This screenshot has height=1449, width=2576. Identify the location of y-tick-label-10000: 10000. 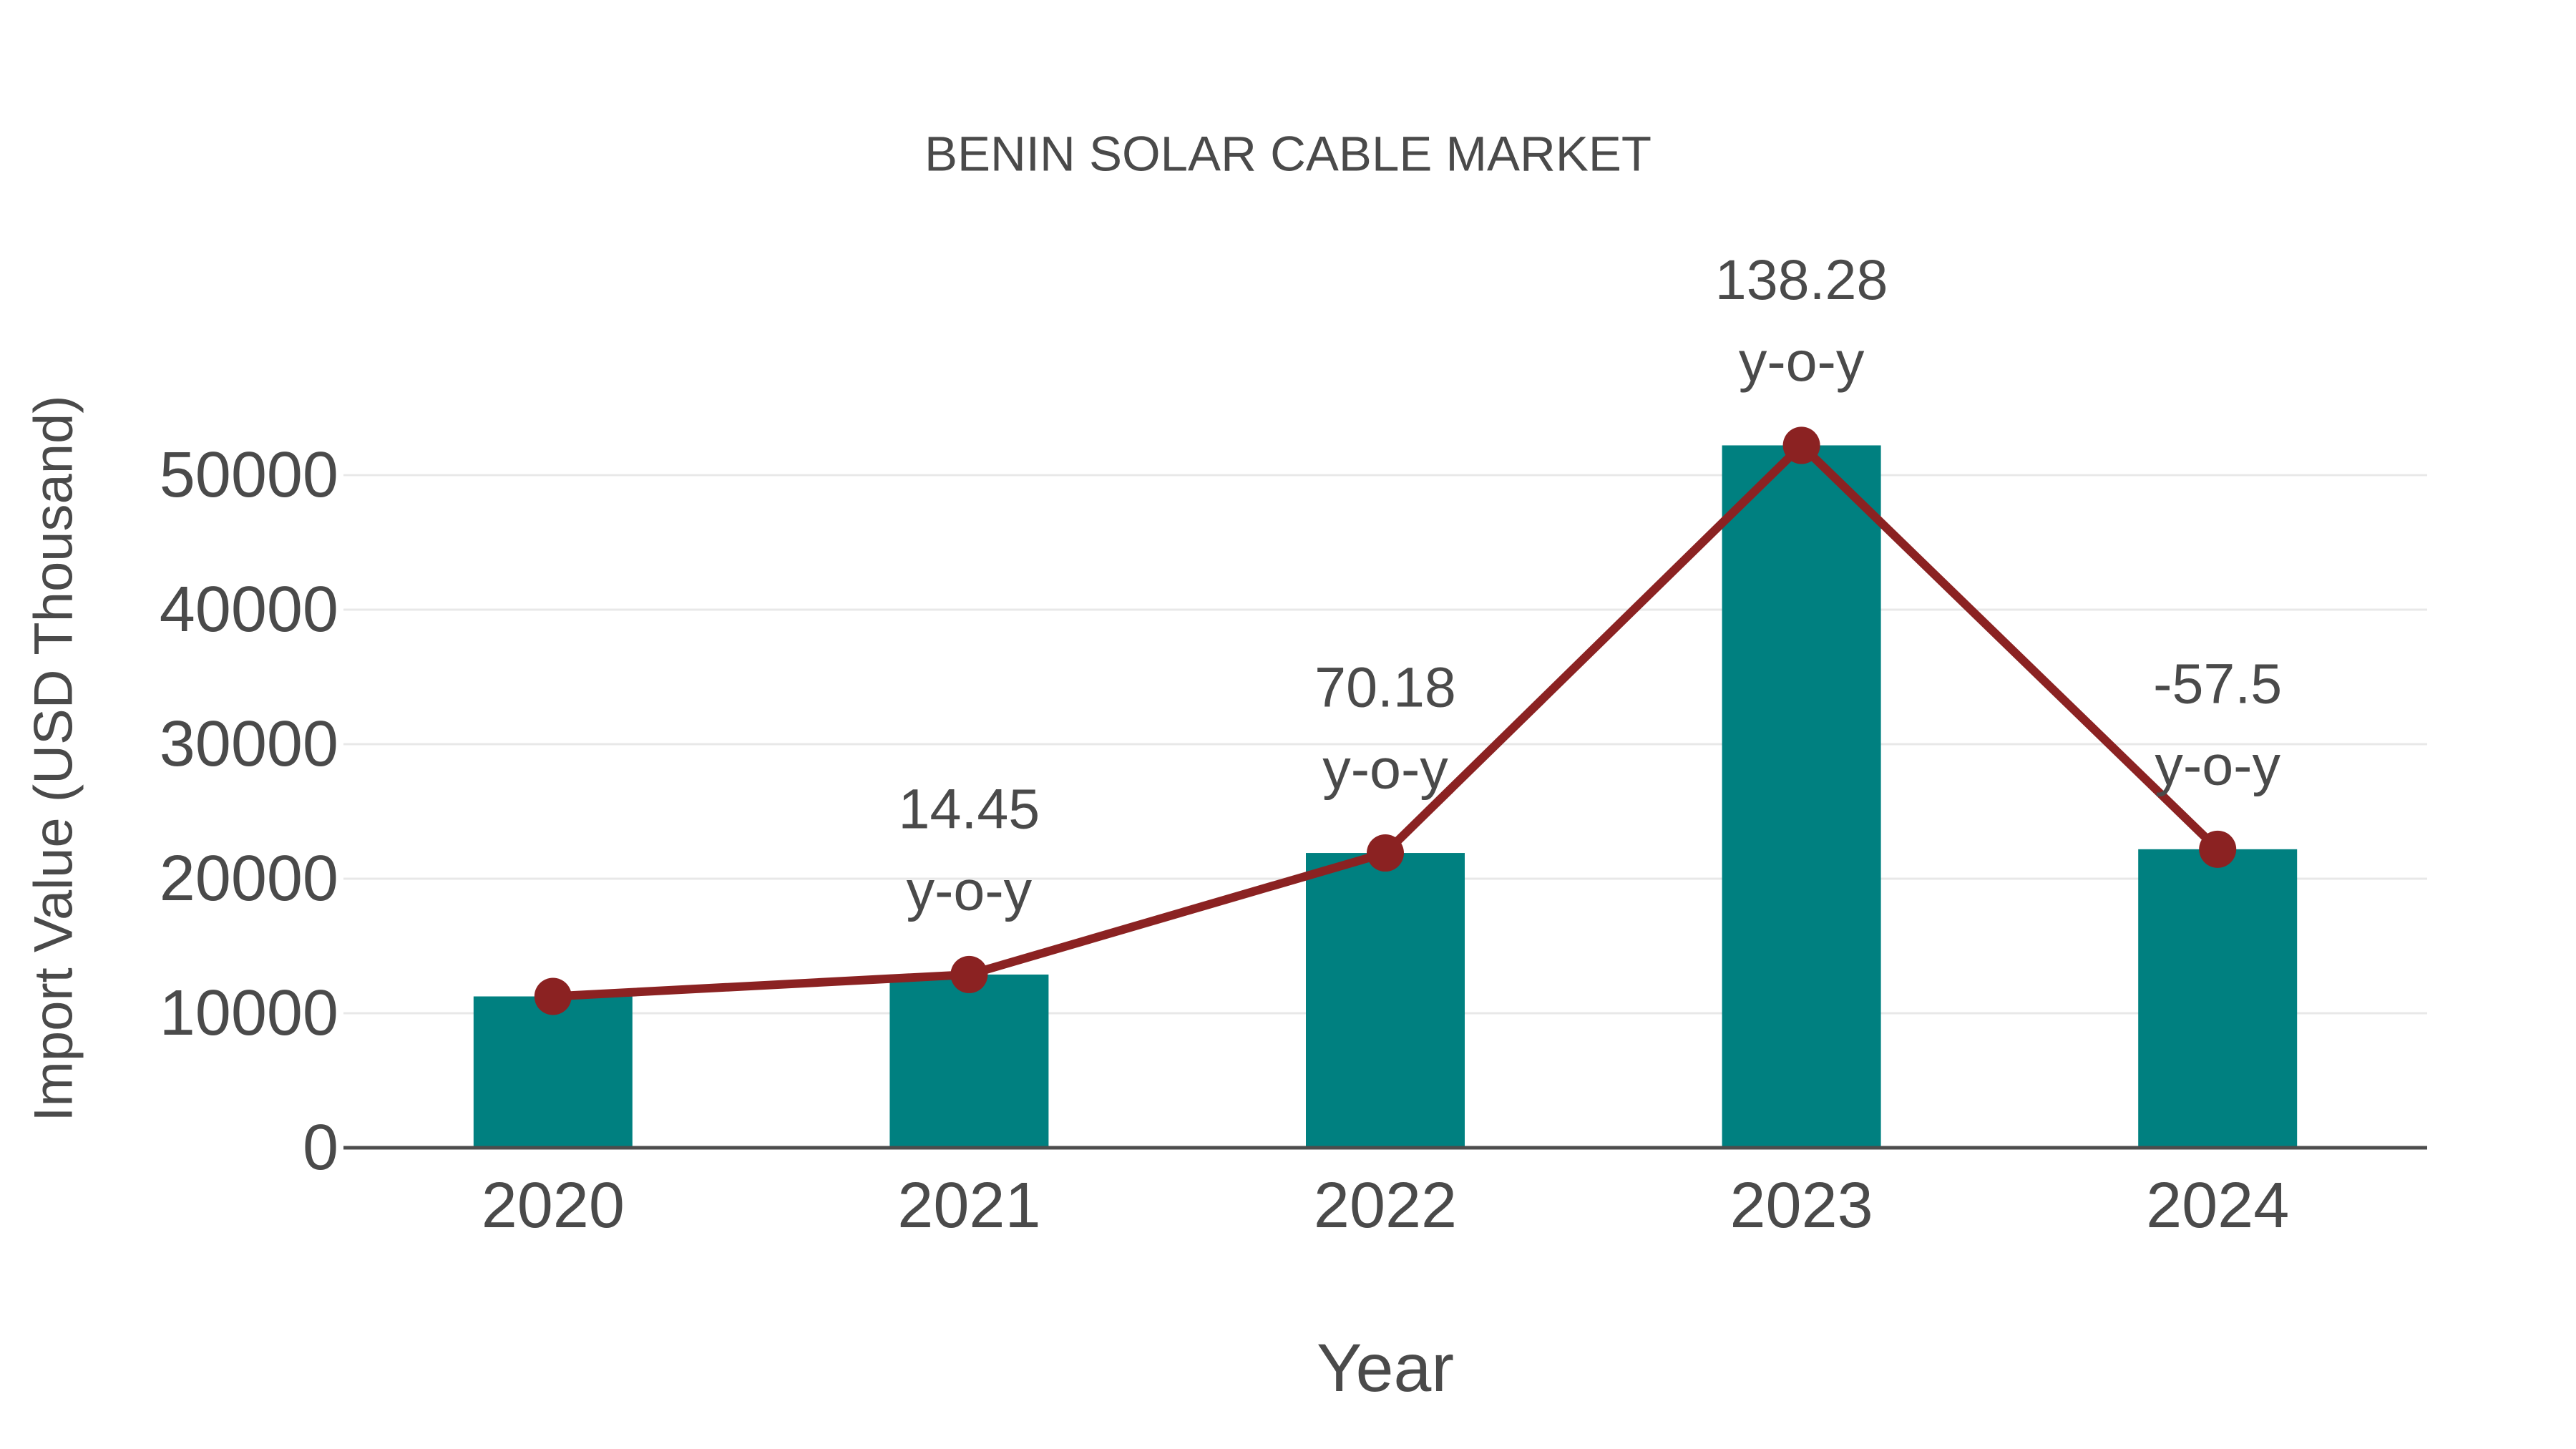
(249, 1013).